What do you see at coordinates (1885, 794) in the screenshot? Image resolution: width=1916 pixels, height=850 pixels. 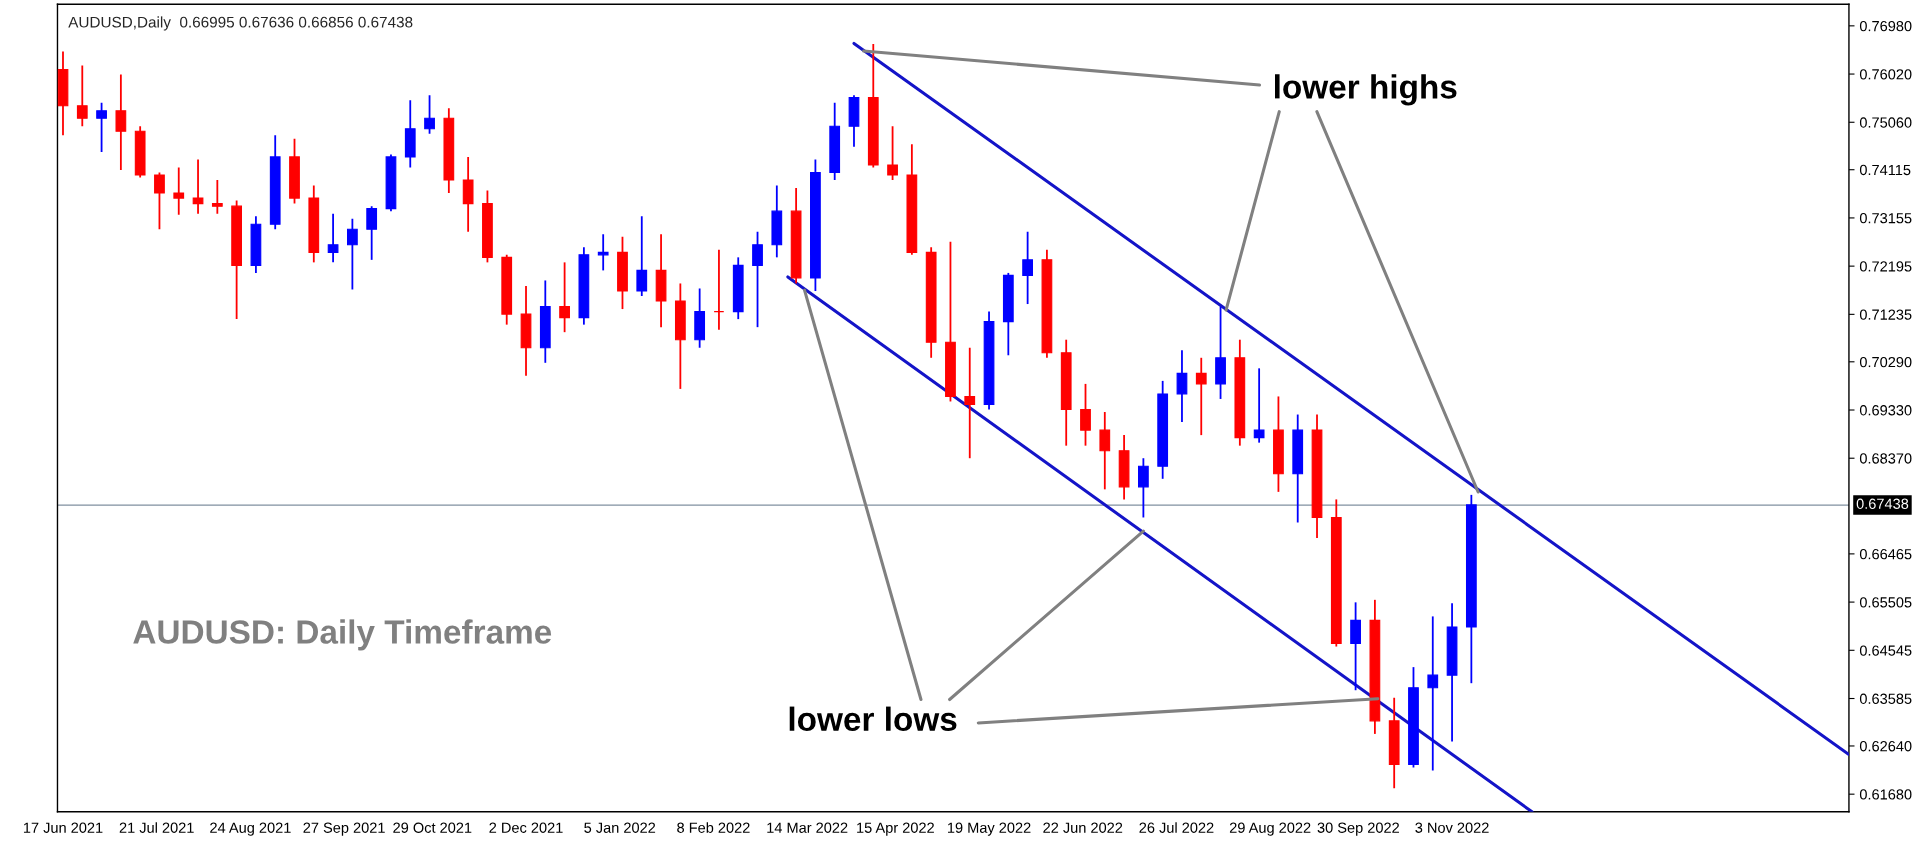 I see `y-tick-label: 0.61680` at bounding box center [1885, 794].